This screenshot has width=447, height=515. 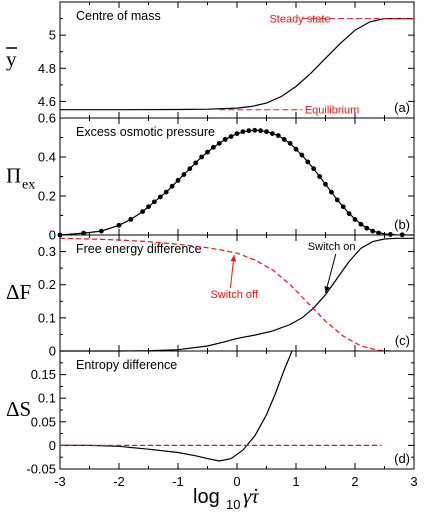 I want to click on y-tick-label: 0.05, so click(x=43, y=421).